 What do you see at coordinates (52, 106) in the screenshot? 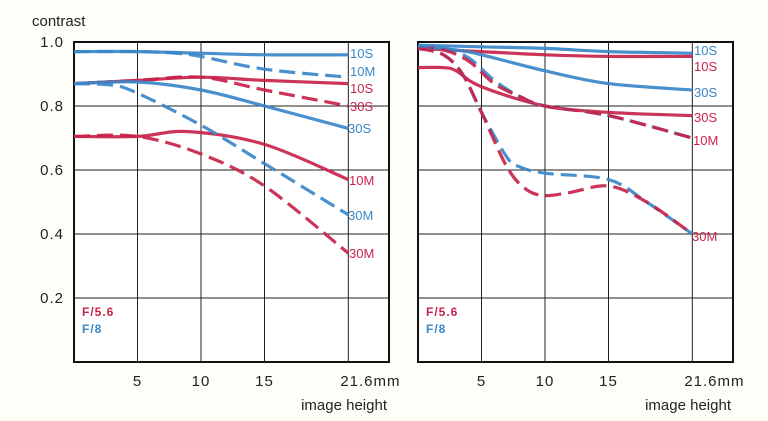
I see `y-tick-label: 0.8` at bounding box center [52, 106].